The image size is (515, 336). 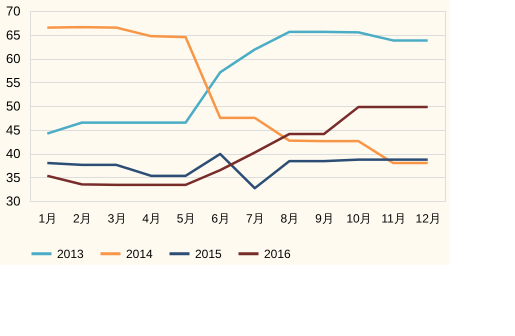 I want to click on y-tick-label: 55, so click(x=13, y=82).